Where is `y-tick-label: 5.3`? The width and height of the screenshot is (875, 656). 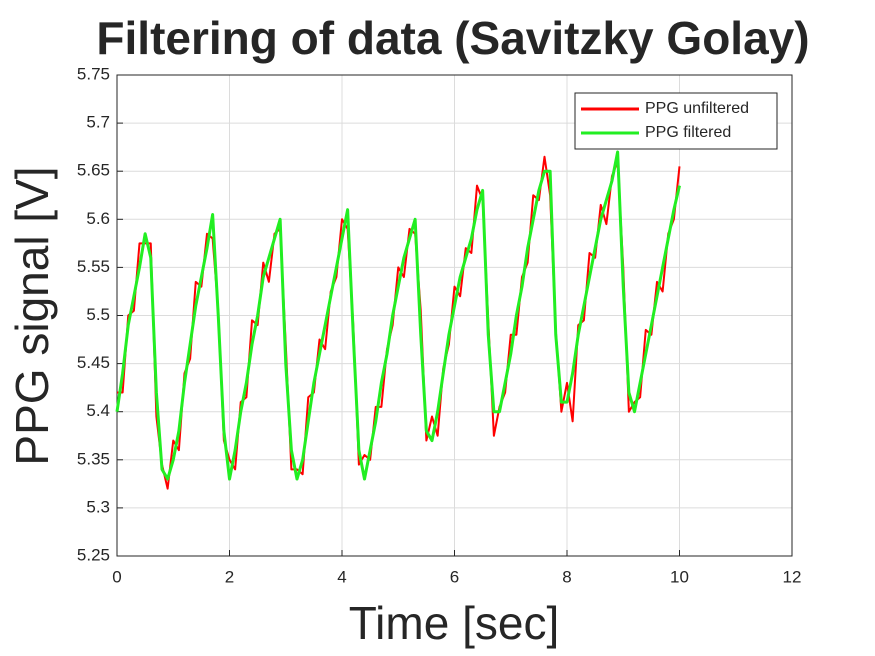 y-tick-label: 5.3 is located at coordinates (98, 506).